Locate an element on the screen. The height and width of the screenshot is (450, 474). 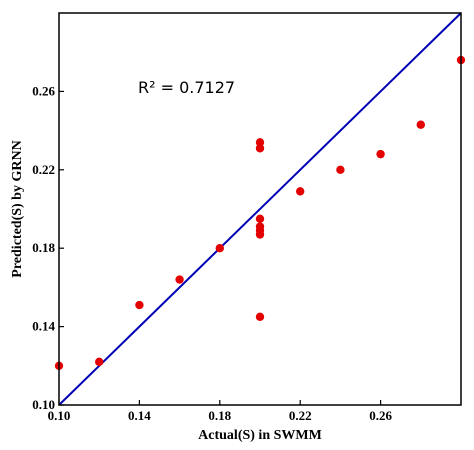
y-tick-labels: 0.10 0.14 0.18 0.22 0.26 is located at coordinates (43, 247).